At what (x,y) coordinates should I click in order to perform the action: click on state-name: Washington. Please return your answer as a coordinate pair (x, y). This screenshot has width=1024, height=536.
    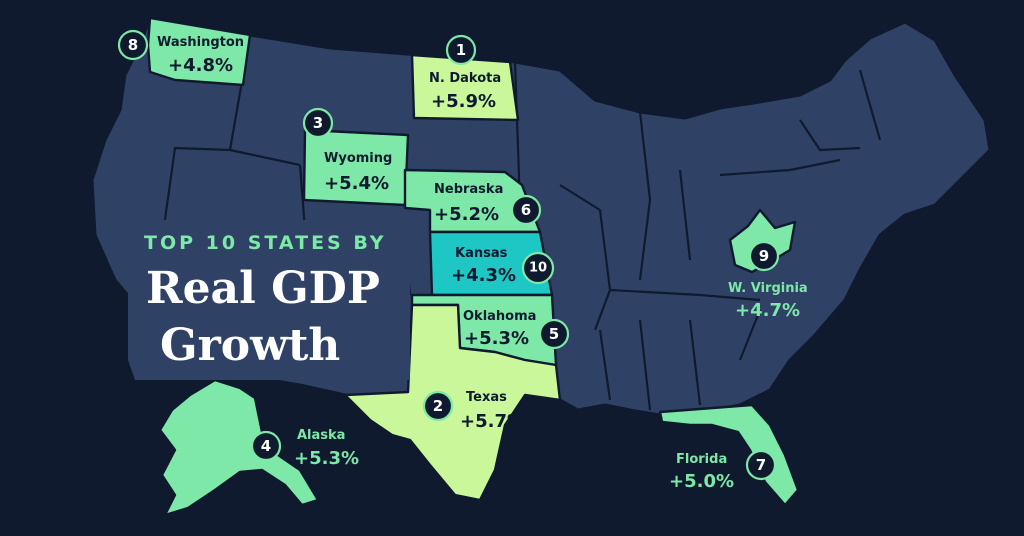
    Looking at the image, I should click on (200, 42).